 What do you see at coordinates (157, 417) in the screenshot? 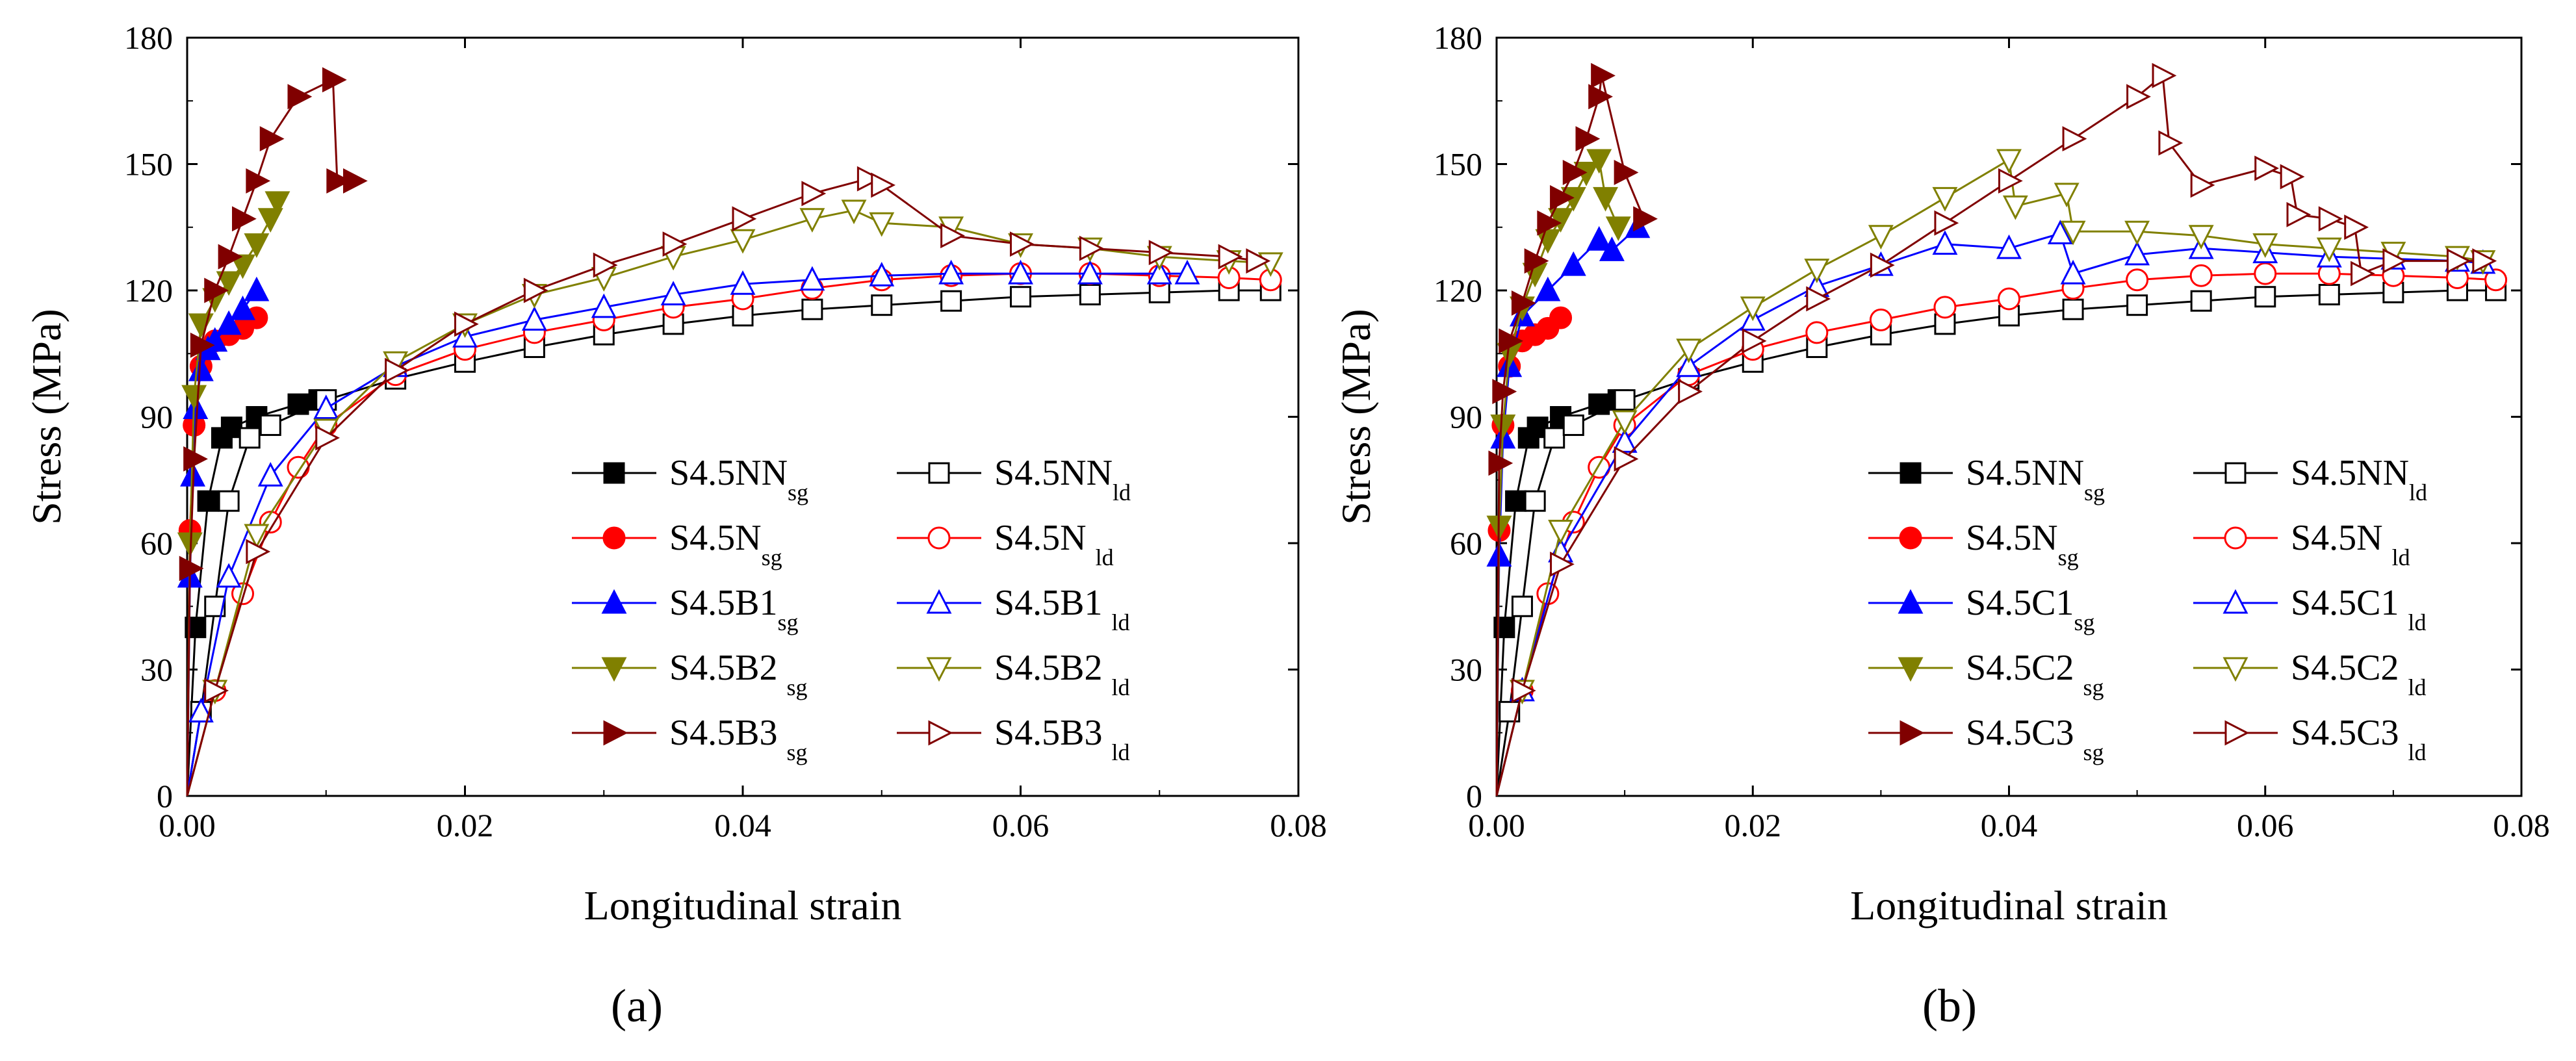
I see `y-tick-label: 90` at bounding box center [157, 417].